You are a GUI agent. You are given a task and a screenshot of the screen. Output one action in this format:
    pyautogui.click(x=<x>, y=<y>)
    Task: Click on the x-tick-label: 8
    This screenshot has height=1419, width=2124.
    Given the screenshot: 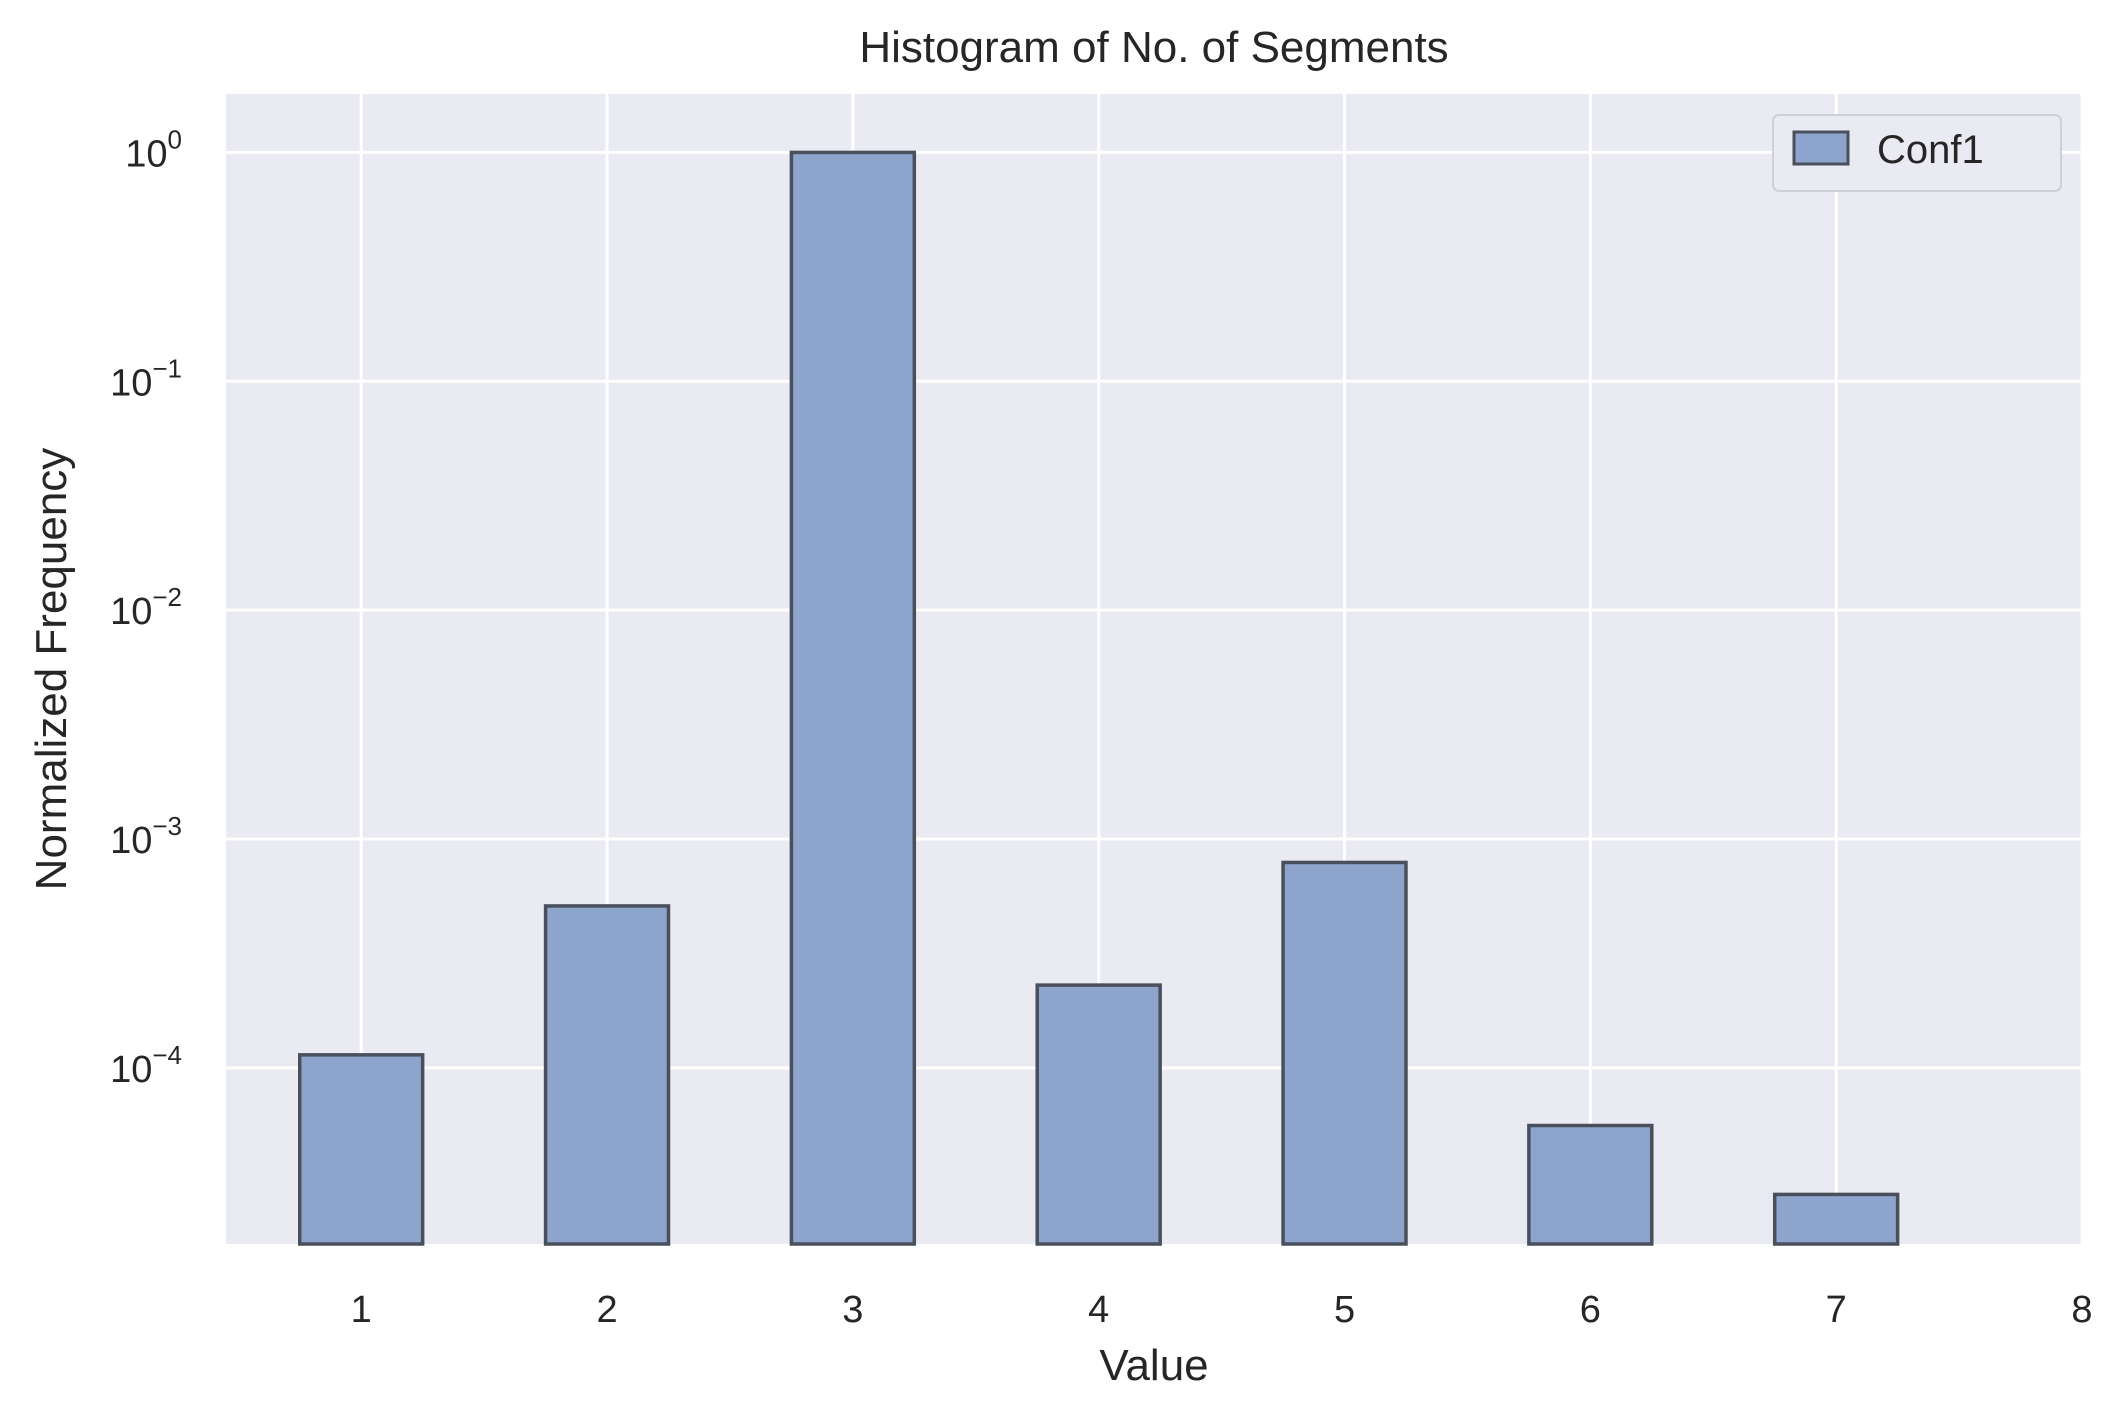 What is the action you would take?
    pyautogui.click(x=2081, y=1310)
    